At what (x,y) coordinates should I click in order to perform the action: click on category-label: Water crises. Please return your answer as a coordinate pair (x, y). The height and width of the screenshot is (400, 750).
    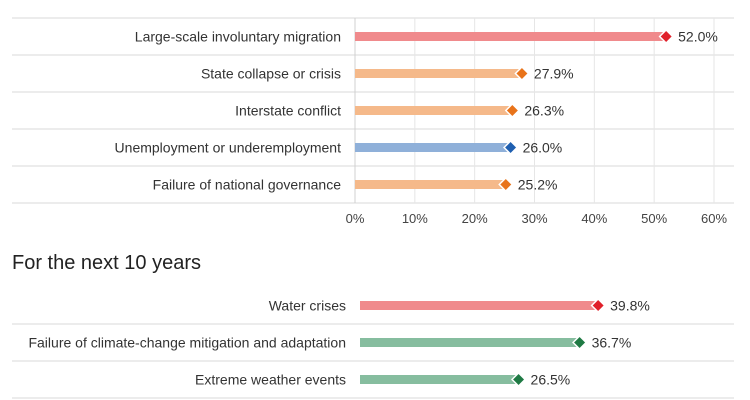
    Looking at the image, I should click on (307, 306).